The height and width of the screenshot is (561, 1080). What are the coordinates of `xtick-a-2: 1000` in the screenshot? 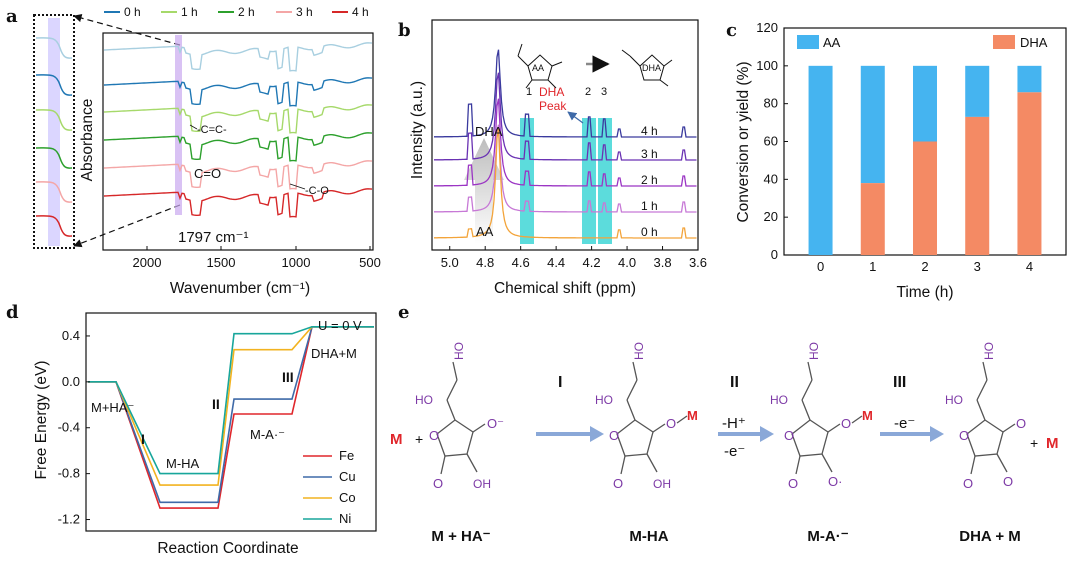 It's located at (296, 262).